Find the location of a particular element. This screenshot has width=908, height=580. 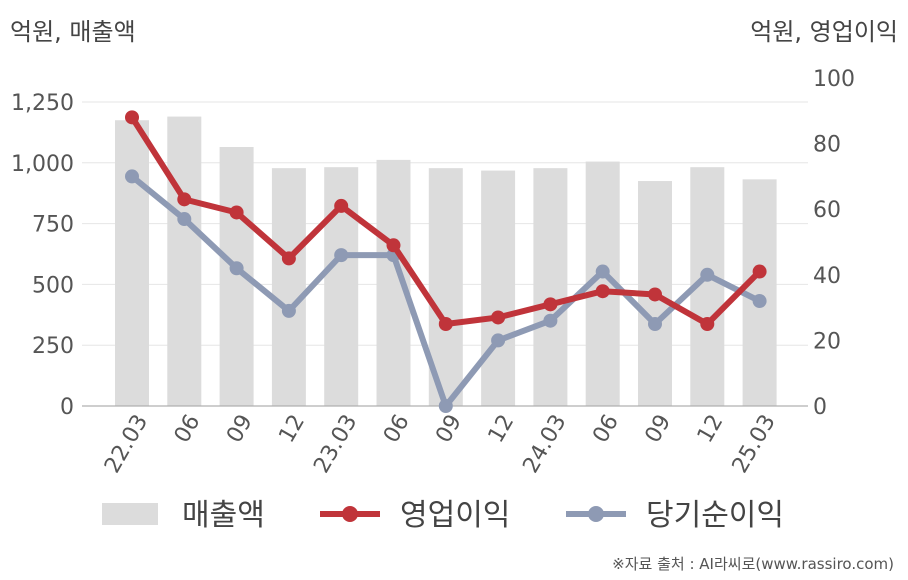

right-tick-label: 100 is located at coordinates (834, 79).